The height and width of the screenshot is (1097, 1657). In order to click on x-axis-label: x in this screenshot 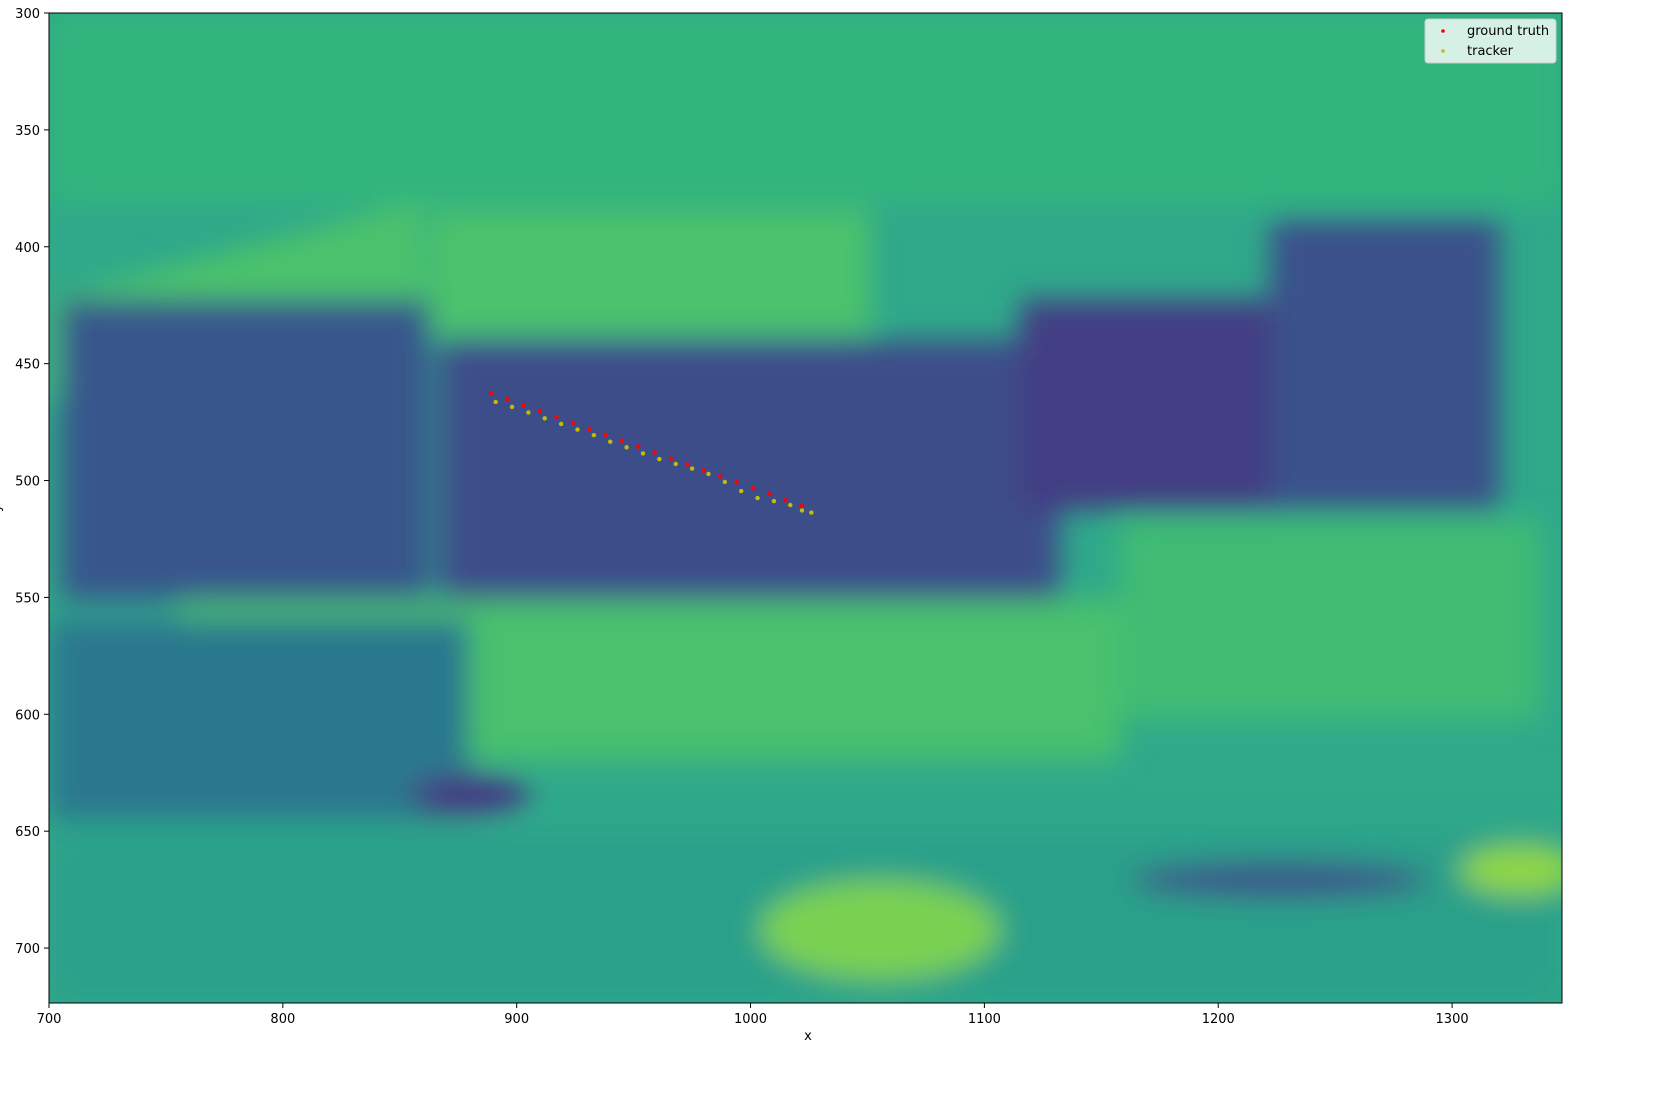, I will do `click(808, 1036)`.